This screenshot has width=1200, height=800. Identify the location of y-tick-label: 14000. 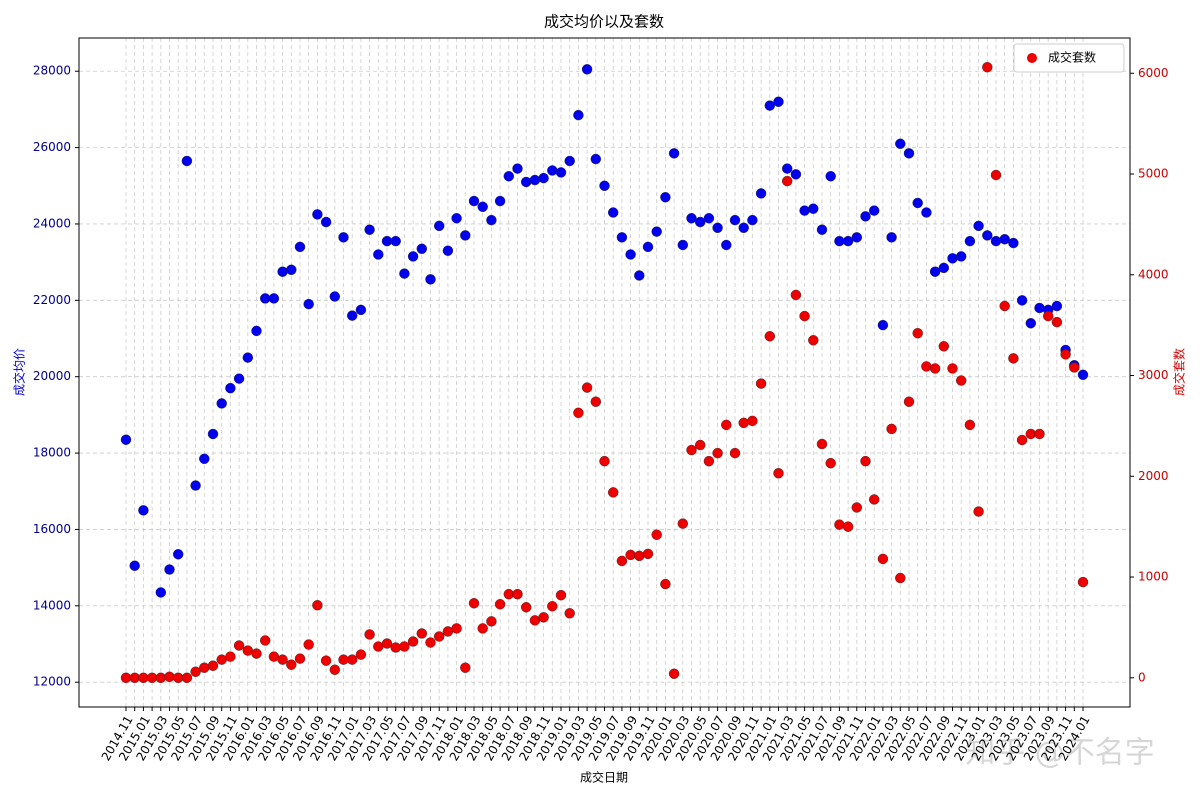
(52, 605).